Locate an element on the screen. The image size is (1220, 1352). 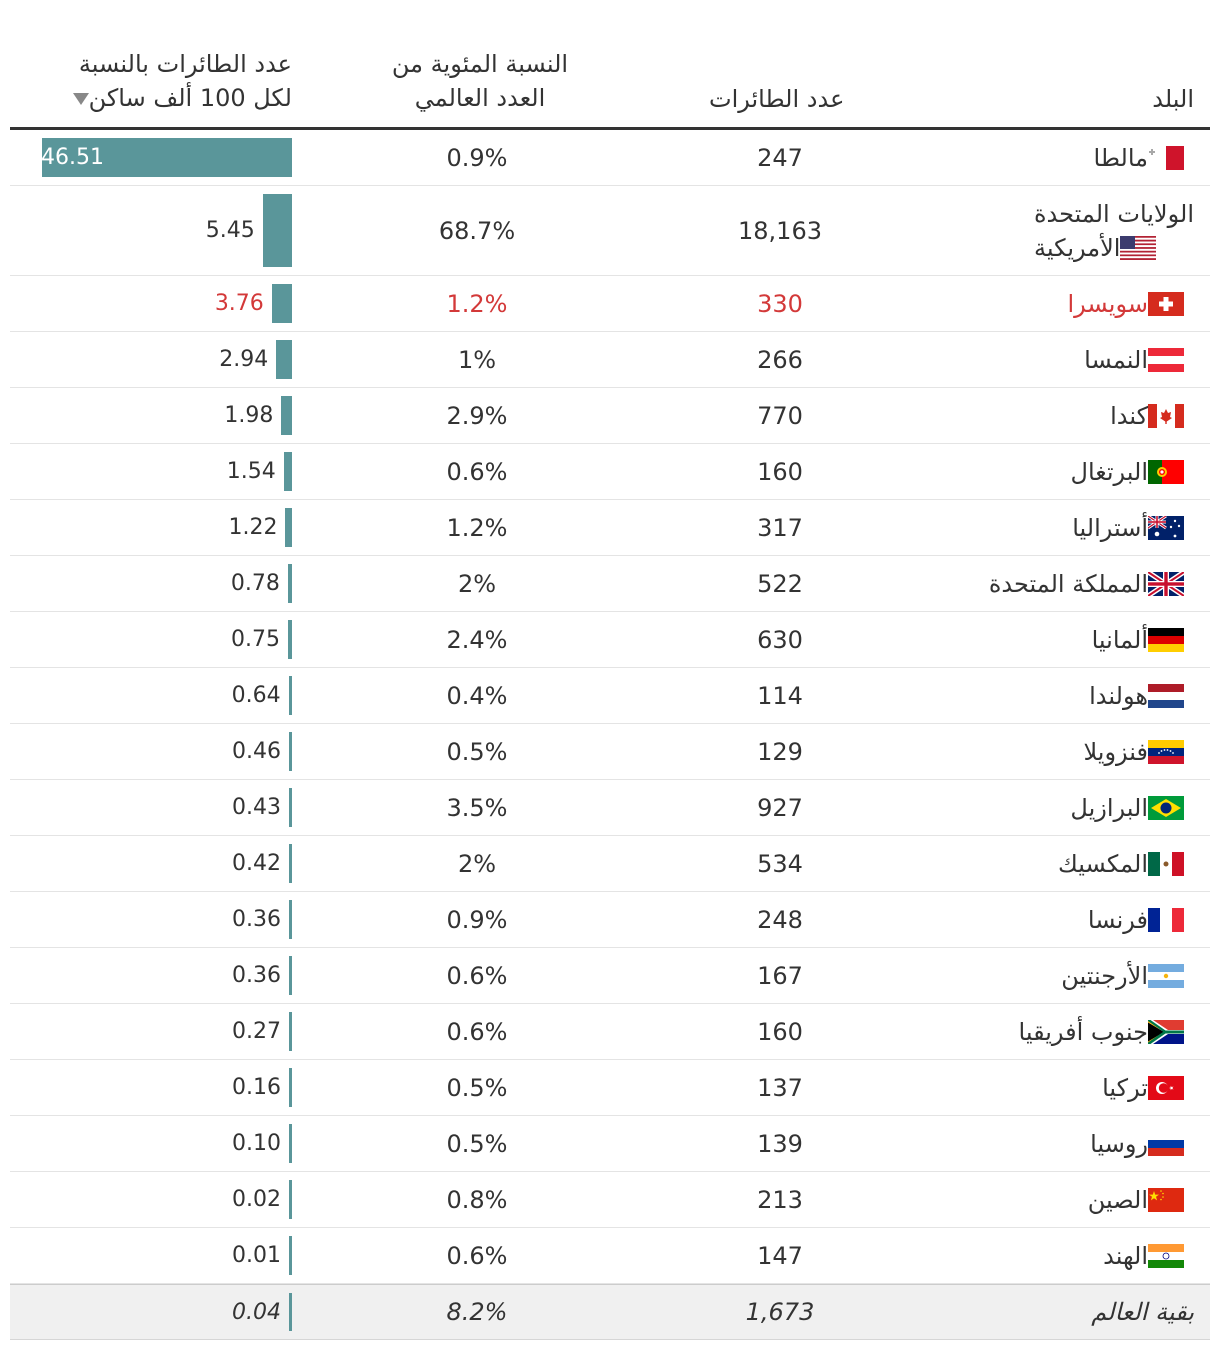
table-row: سويسرا 330 1.2% 3.76 is located at coordinates (610, 304).